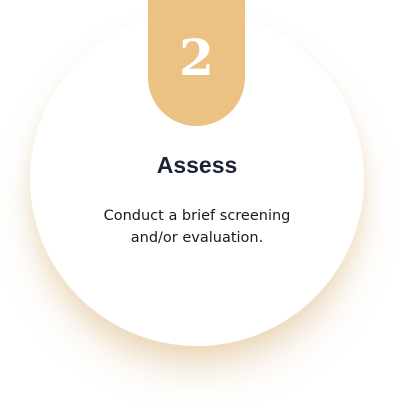 Image resolution: width=408 pixels, height=408 pixels. I want to click on step-number: 2, so click(196, 57).